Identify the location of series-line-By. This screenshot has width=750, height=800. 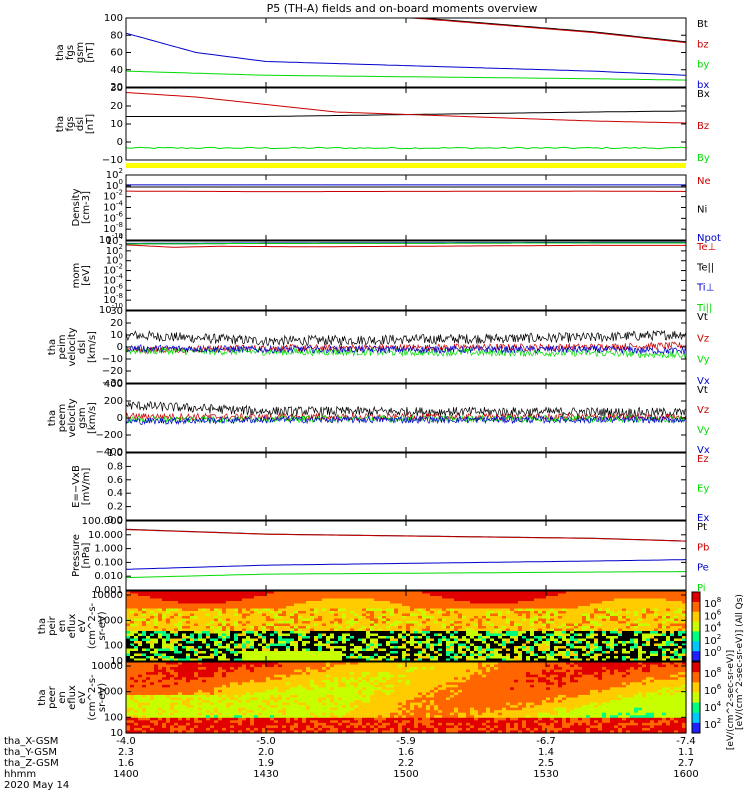
(406, 148).